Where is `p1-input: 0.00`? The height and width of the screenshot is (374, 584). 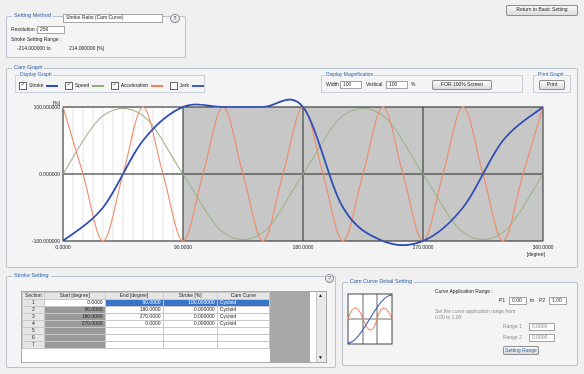 p1-input: 0.00 is located at coordinates (518, 301).